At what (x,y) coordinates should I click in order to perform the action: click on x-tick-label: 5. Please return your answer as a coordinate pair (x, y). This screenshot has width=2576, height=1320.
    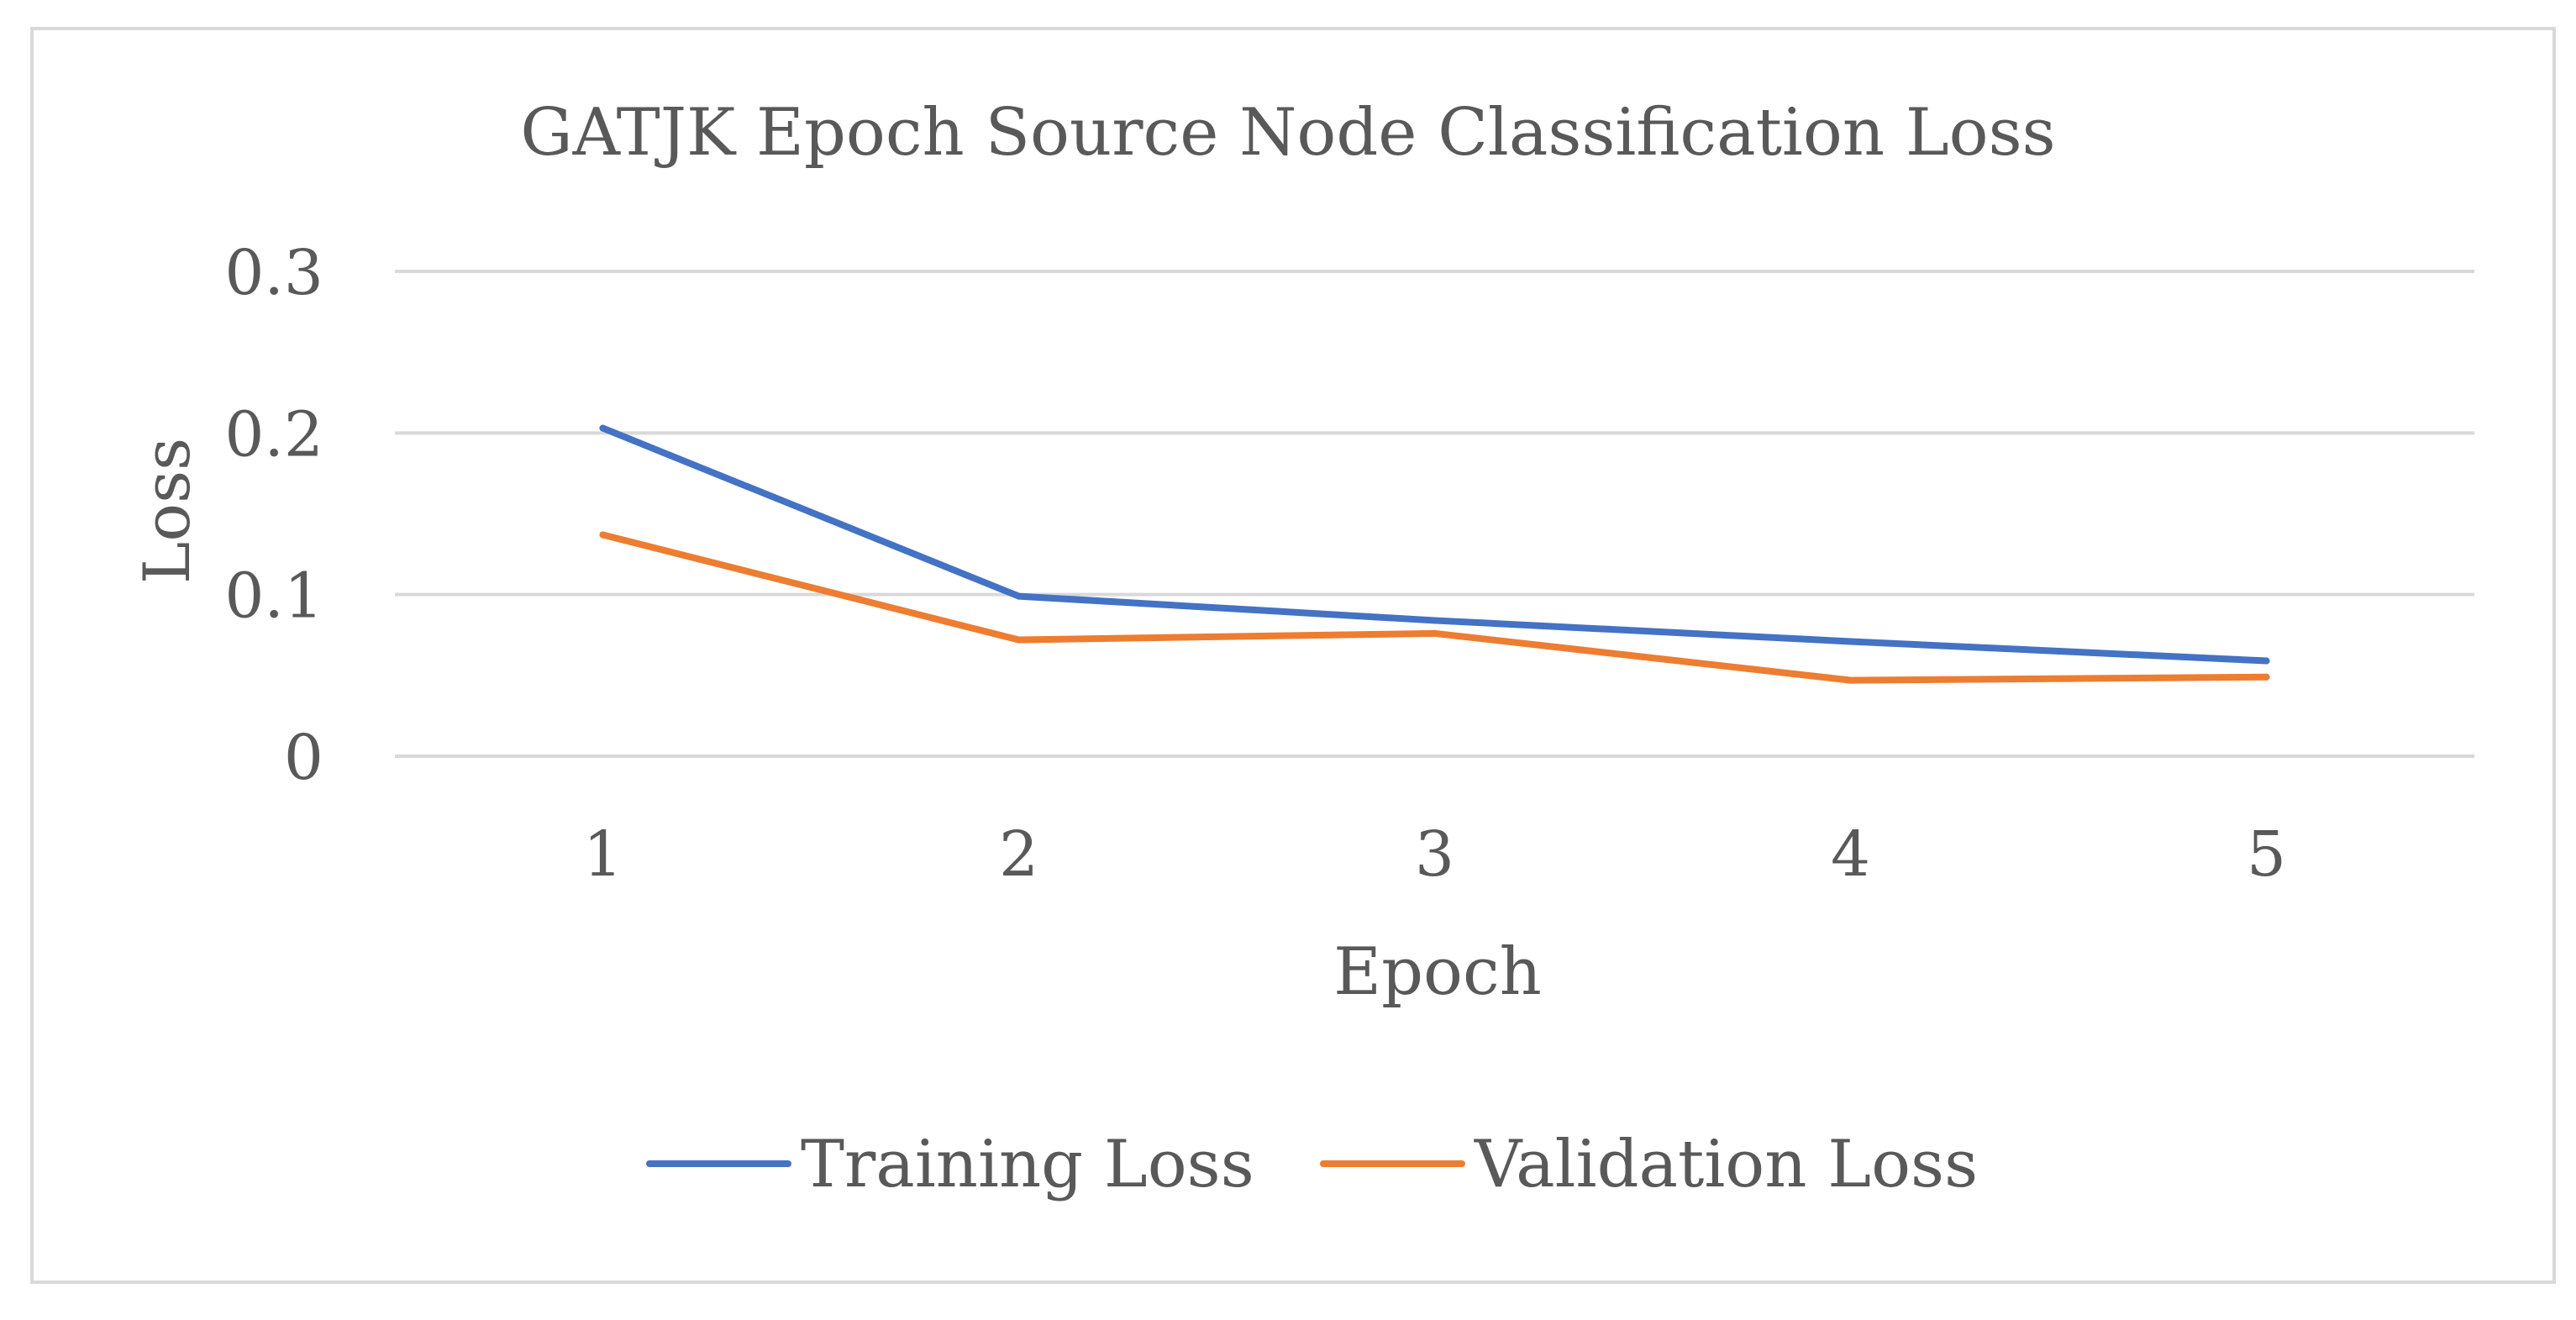
    Looking at the image, I should click on (2266, 854).